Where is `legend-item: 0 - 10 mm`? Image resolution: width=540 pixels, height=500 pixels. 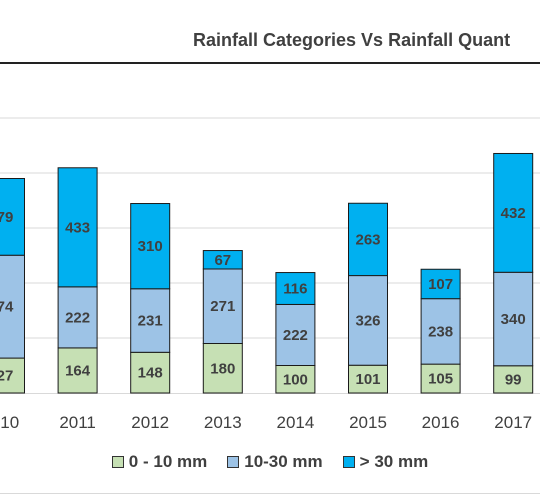
legend-item: 0 - 10 mm is located at coordinates (159, 462).